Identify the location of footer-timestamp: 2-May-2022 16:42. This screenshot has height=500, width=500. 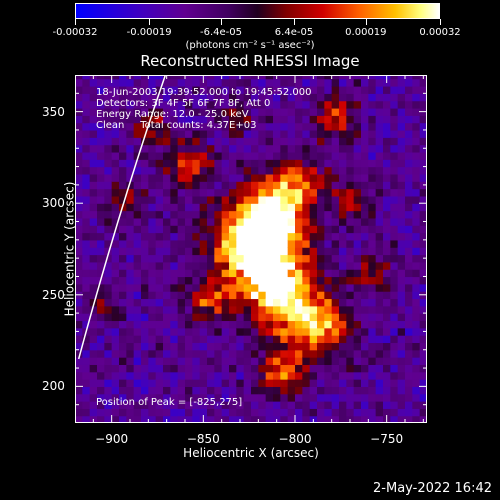
(432, 488).